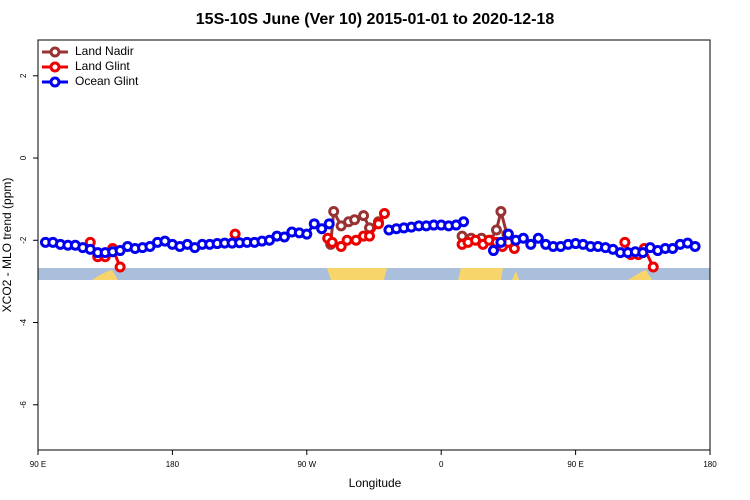 The width and height of the screenshot is (750, 500). Describe the element at coordinates (102, 66) in the screenshot. I see `legend-label: Land Glint` at that location.